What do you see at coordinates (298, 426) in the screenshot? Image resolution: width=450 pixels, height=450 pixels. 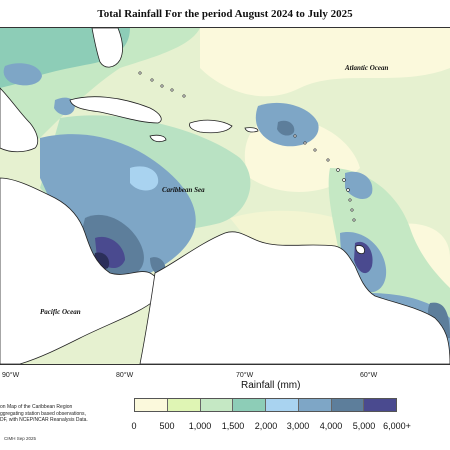 I see `legend-label-5: 3,000` at bounding box center [298, 426].